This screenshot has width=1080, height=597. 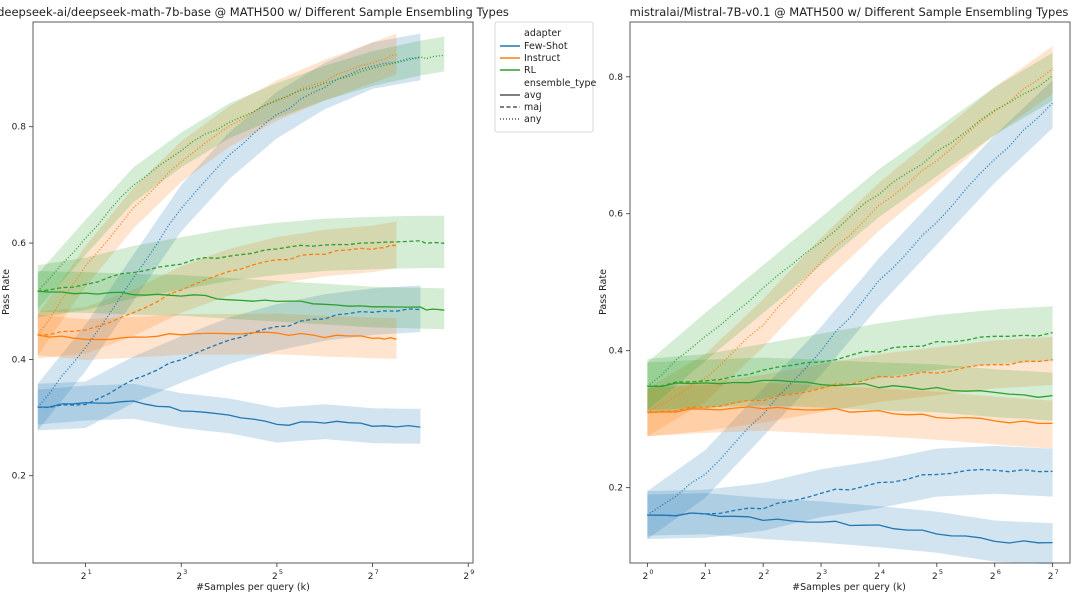 I want to click on legend-rl-label: RL, so click(x=530, y=70).